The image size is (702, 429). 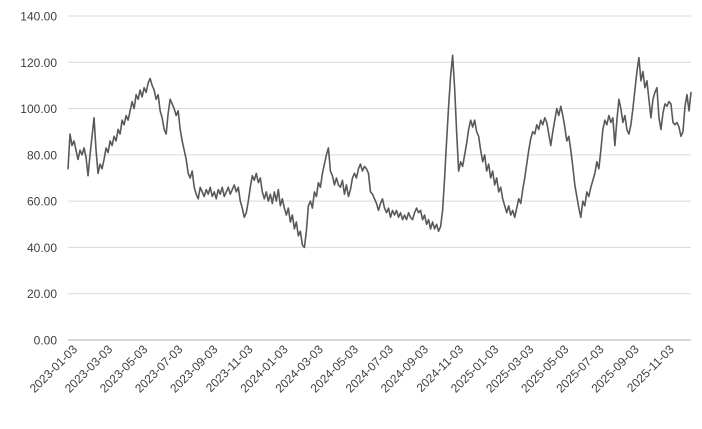 I want to click on y-axis-tick-label: 40.00, so click(x=42, y=248).